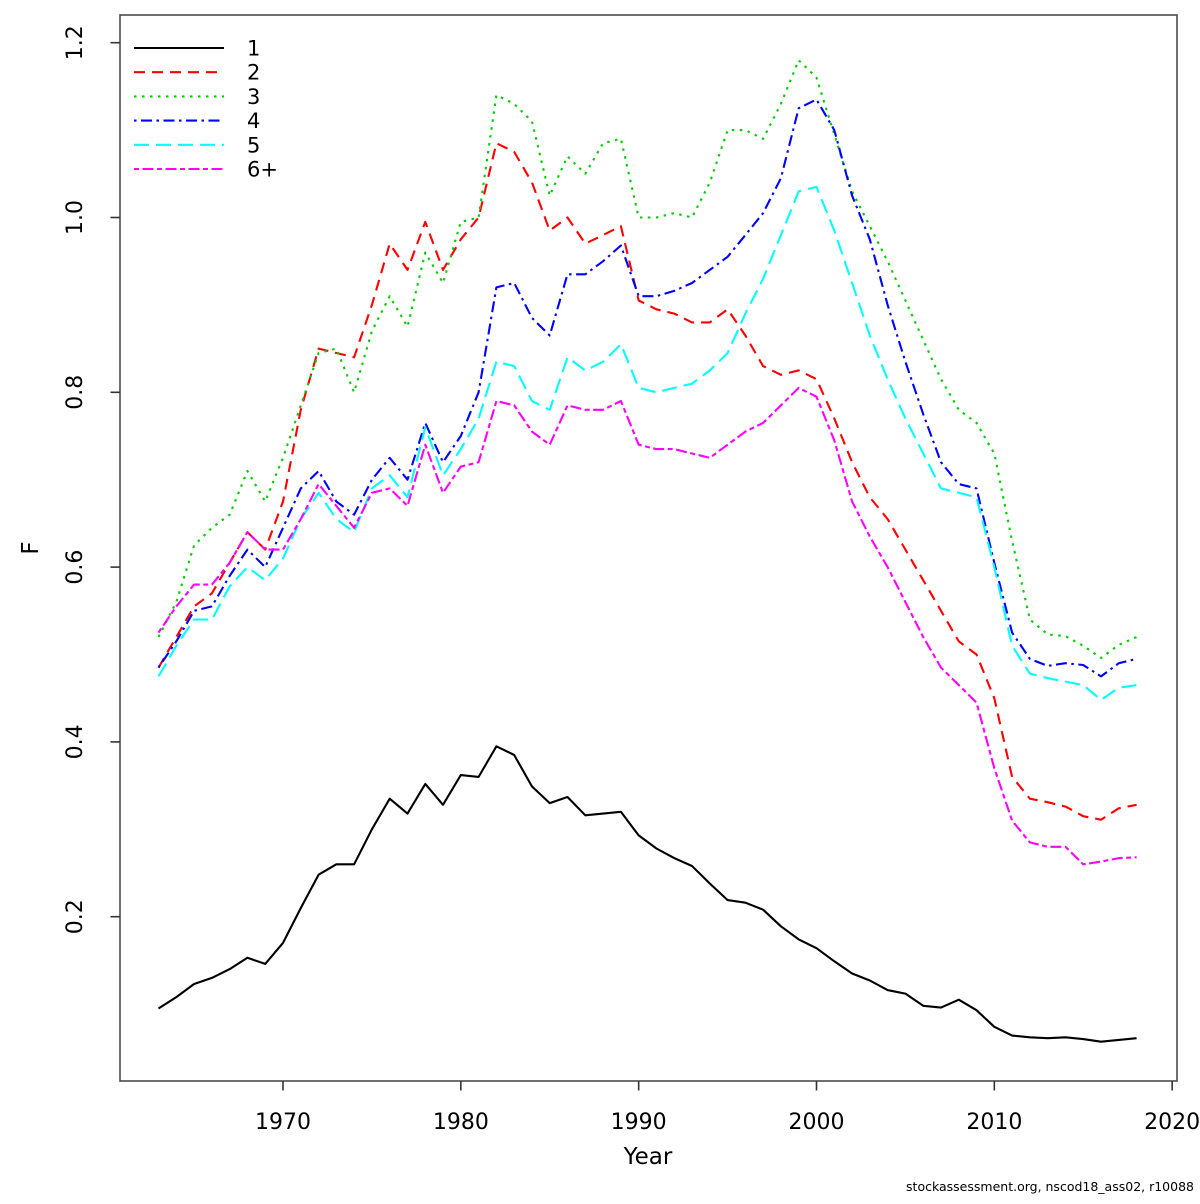  I want to click on legend-label-age-6+: 6+, so click(262, 170).